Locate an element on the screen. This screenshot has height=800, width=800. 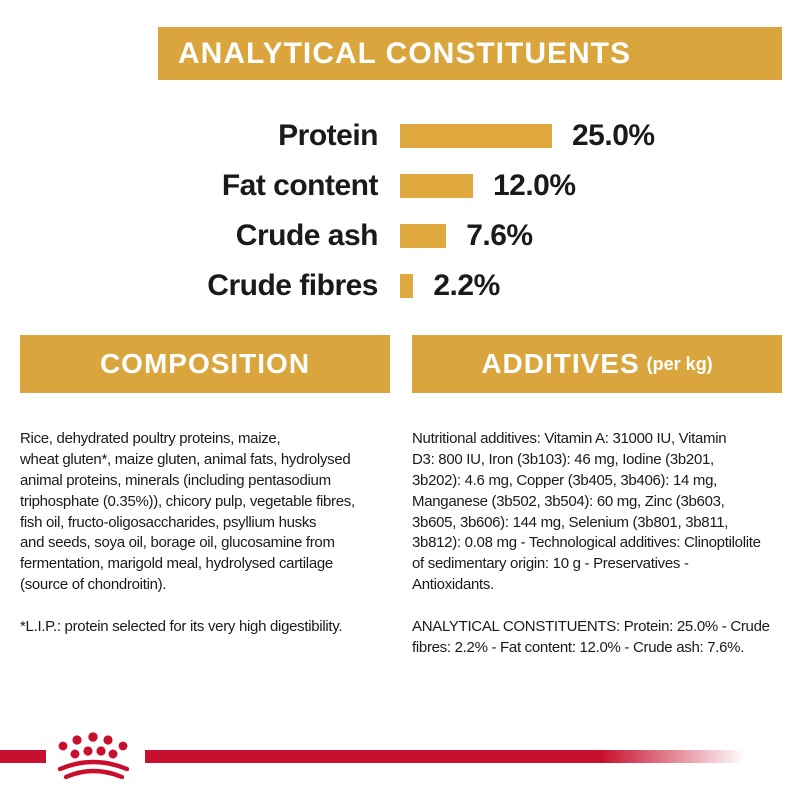
chart-category-label: Fat content is located at coordinates (300, 185).